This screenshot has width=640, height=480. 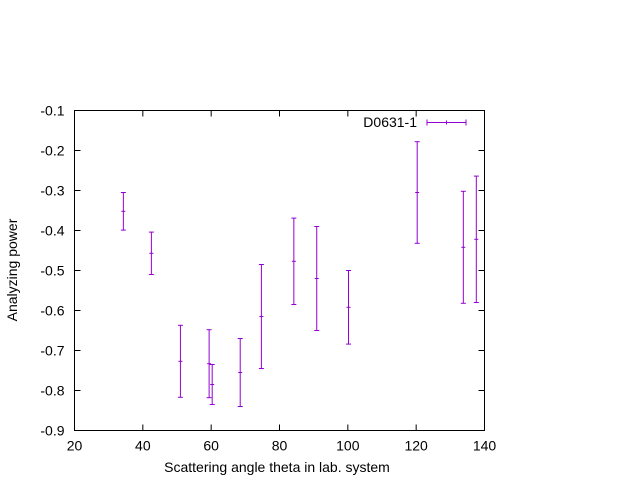 I want to click on x-tick-label: 20, so click(x=75, y=446).